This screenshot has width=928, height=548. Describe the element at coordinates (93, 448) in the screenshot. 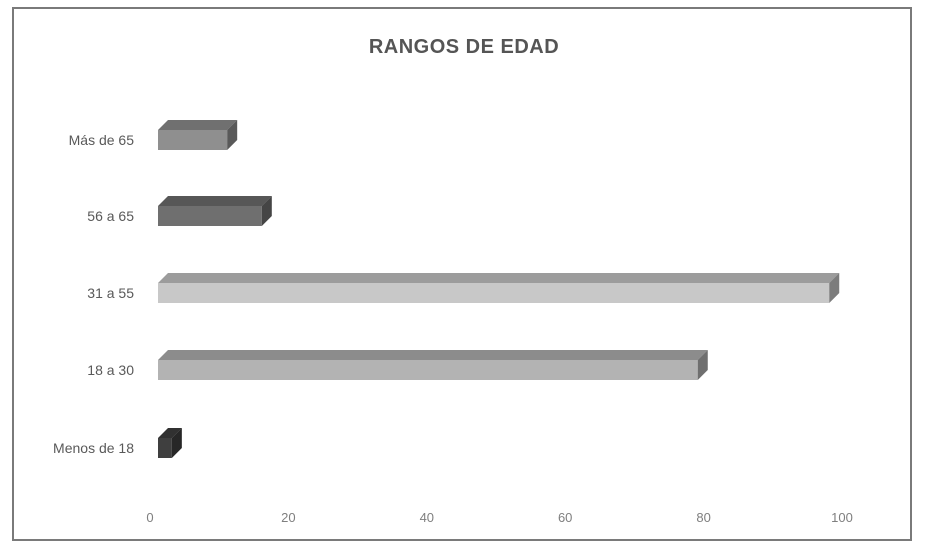

I see `category-label: Menos de 18` at that location.